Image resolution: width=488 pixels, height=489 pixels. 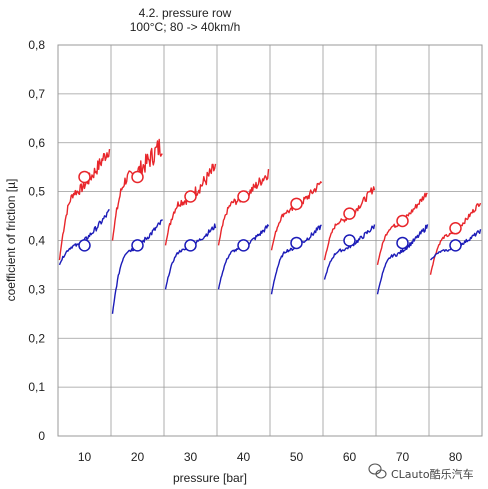 I want to click on chart-subtitle: 100°C; 80 -> 40km/h, so click(x=185, y=27).